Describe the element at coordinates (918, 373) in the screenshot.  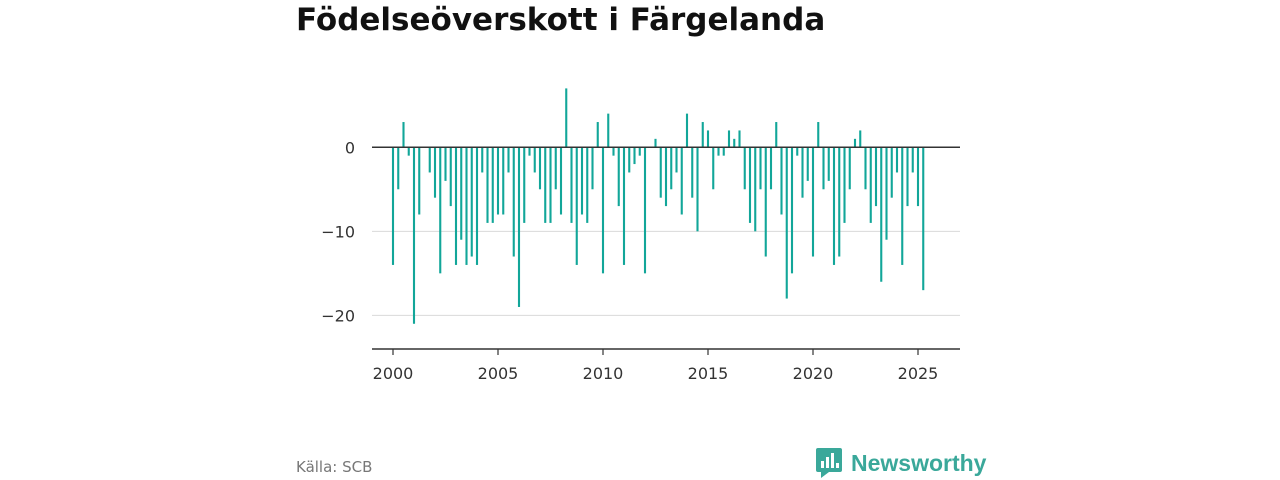
I see `x-tick-label: 2025` at that location.